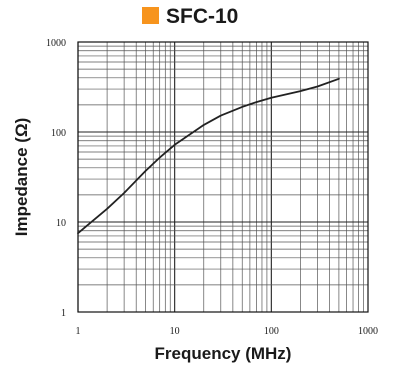  I want to click on y-tick-label: 1, so click(63, 313).